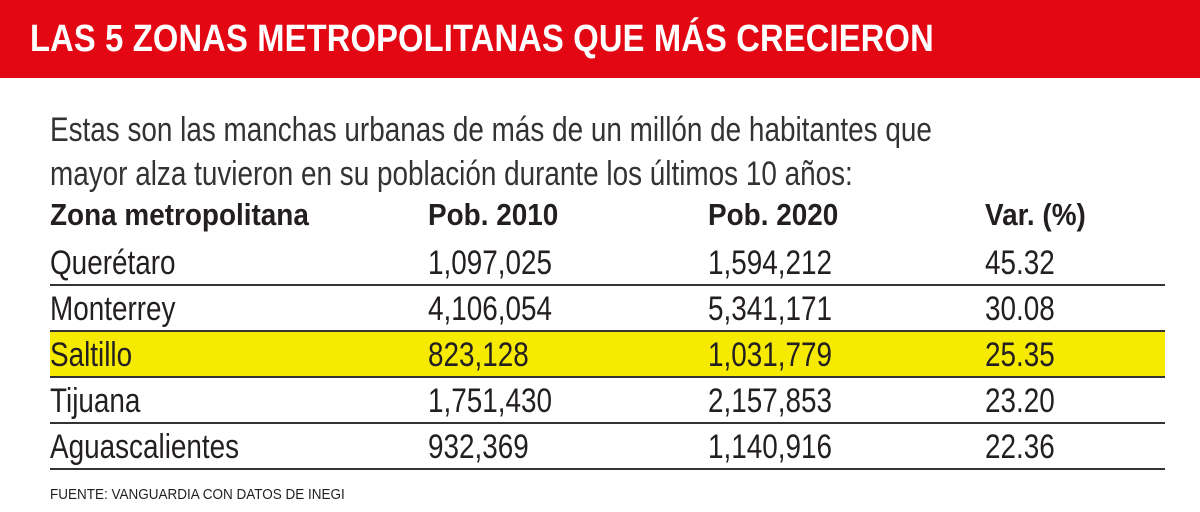 This screenshot has height=512, width=1200. What do you see at coordinates (1020, 355) in the screenshot?
I see `variation: 25.35` at bounding box center [1020, 355].